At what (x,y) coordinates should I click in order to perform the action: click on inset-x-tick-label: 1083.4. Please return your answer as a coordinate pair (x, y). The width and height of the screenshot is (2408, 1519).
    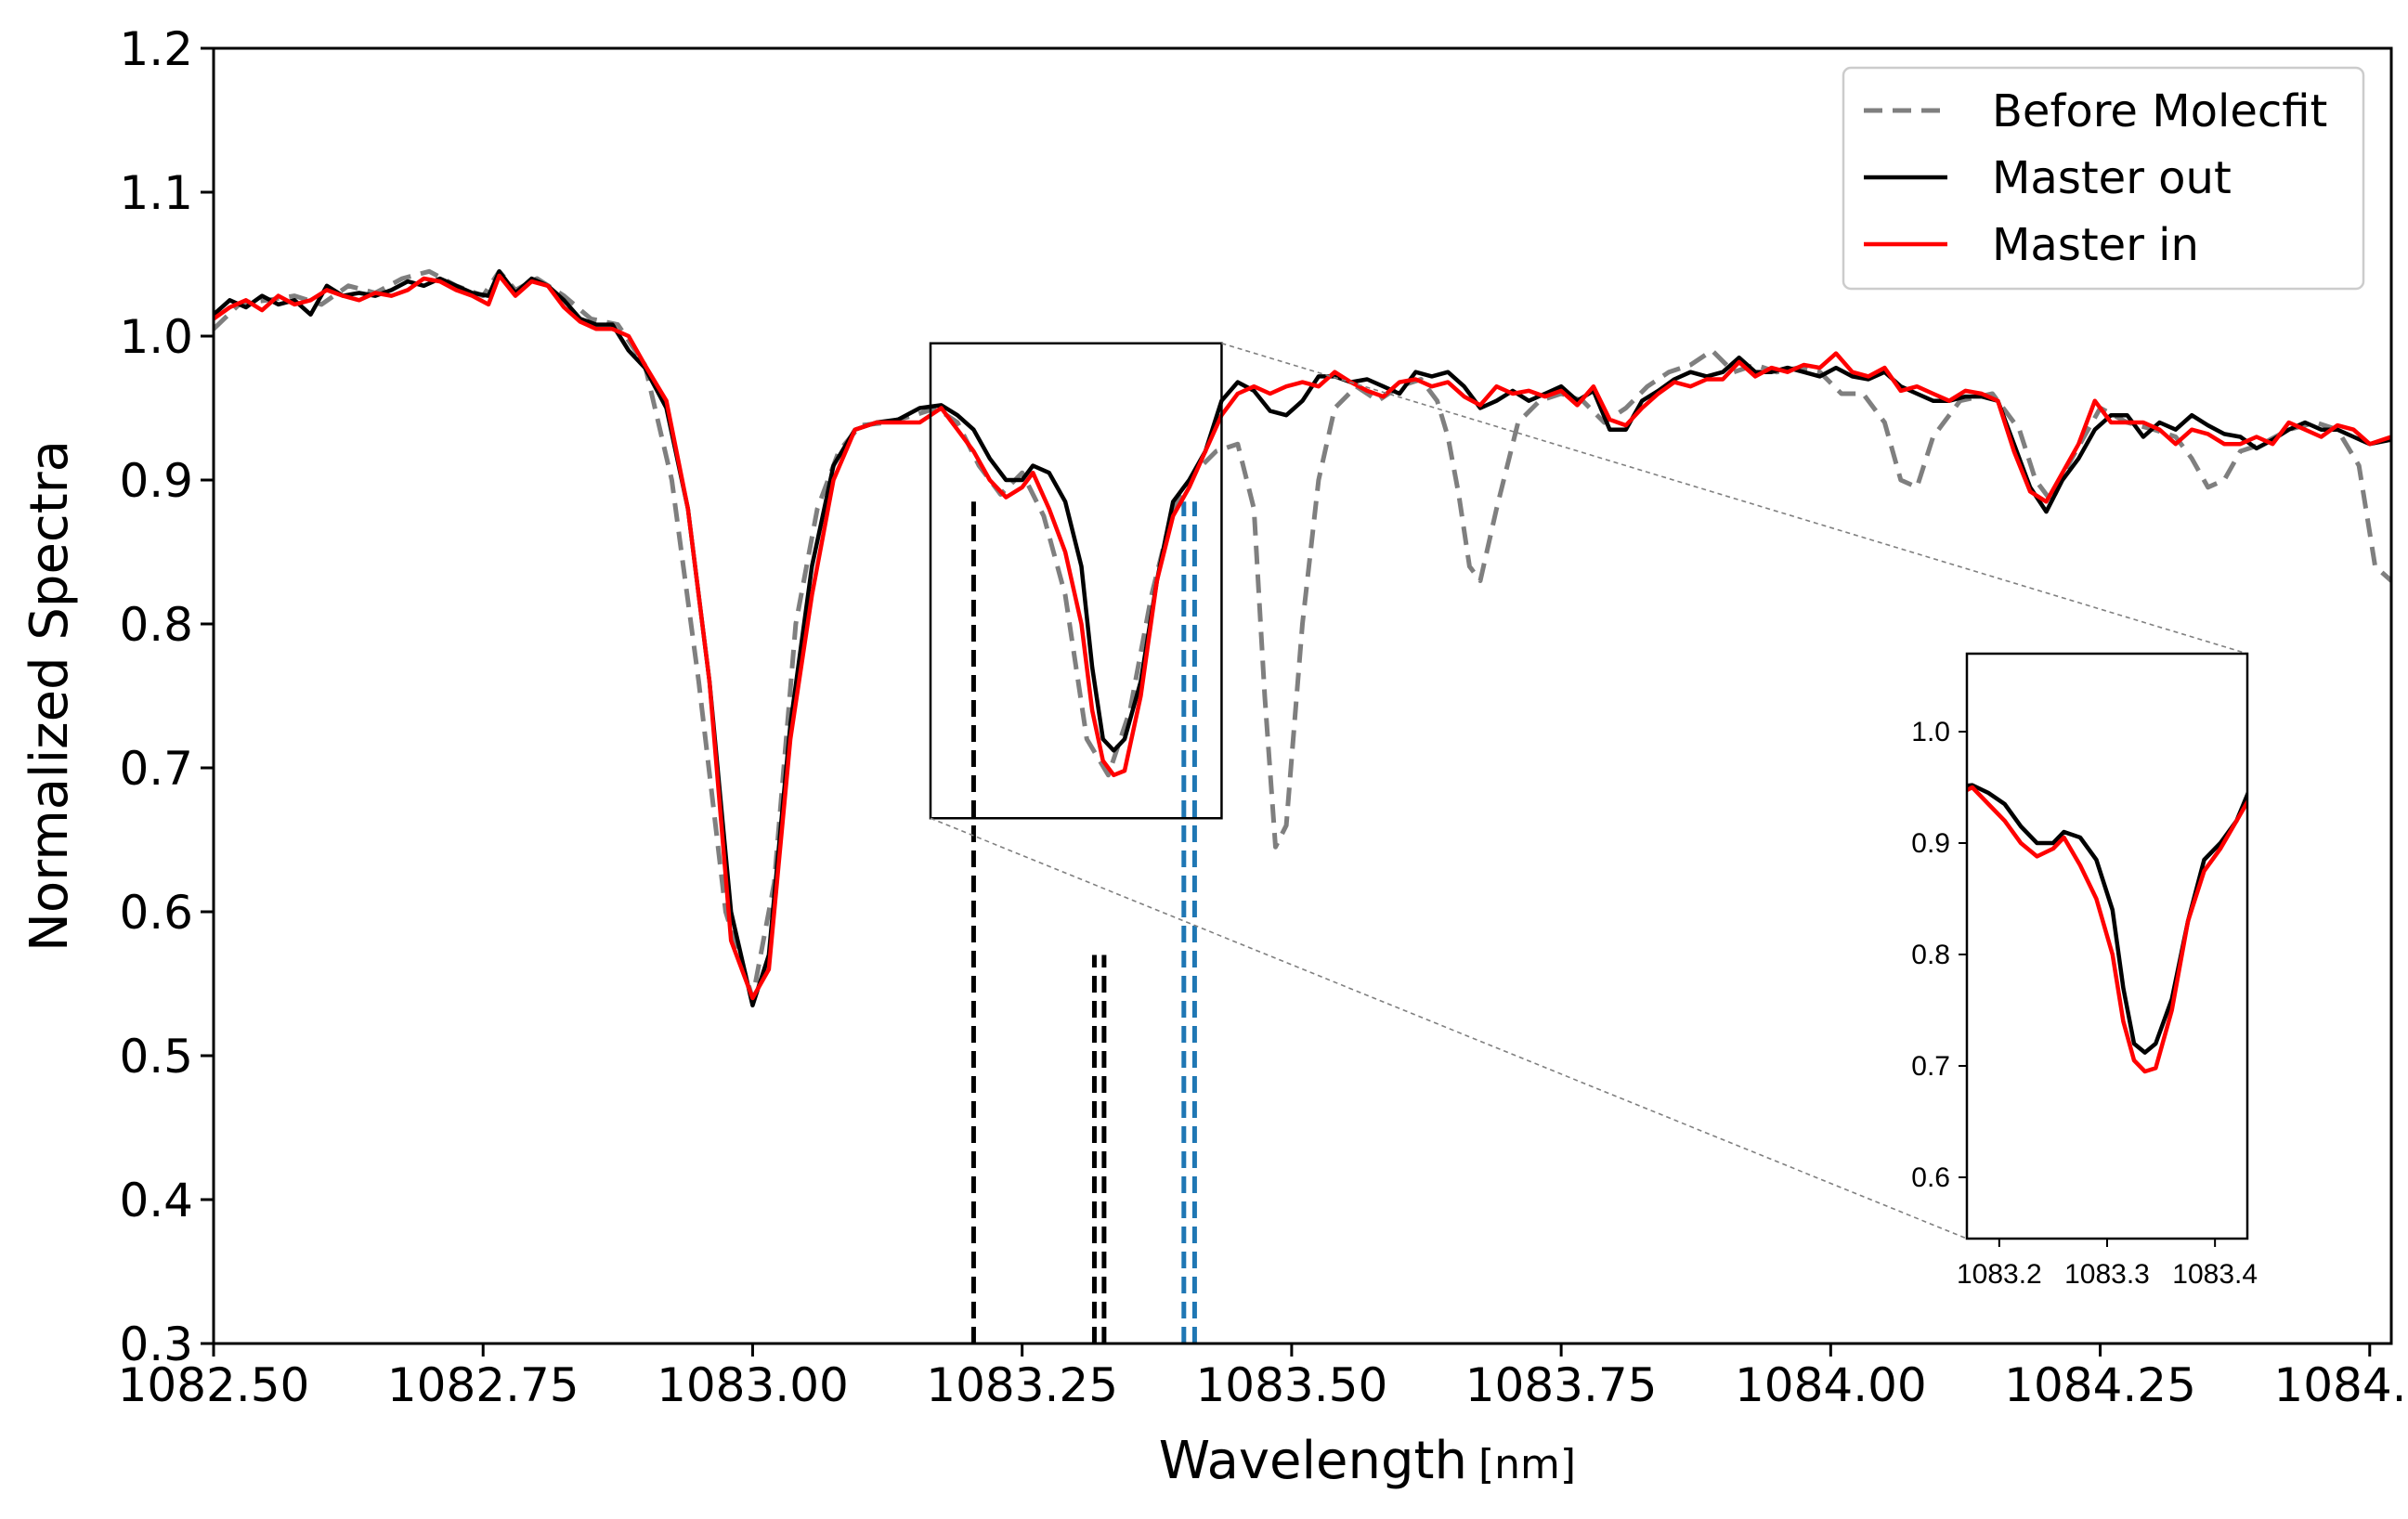
    Looking at the image, I should click on (2215, 1274).